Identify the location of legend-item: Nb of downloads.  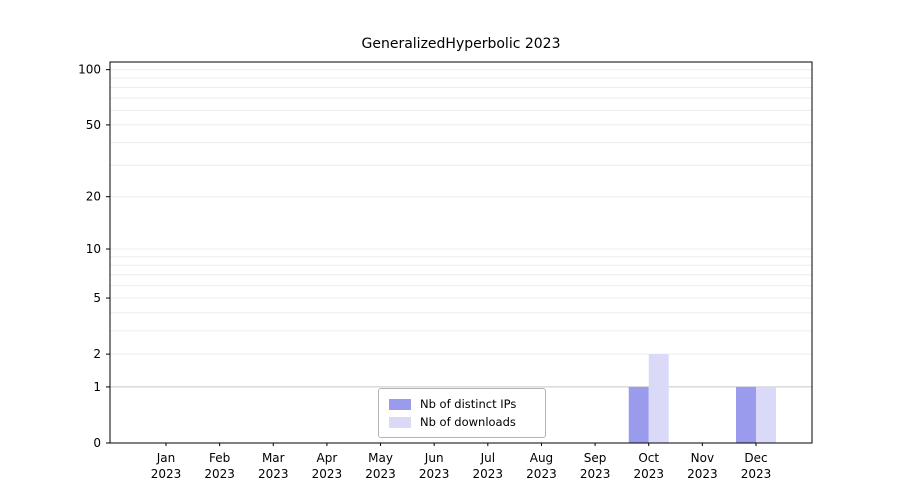
(462, 422).